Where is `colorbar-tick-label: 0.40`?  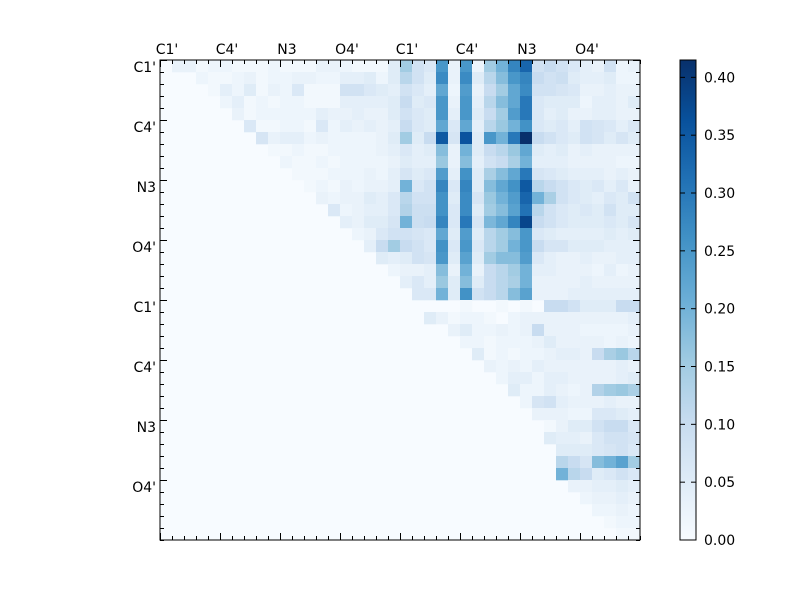
colorbar-tick-label: 0.40 is located at coordinates (719, 78).